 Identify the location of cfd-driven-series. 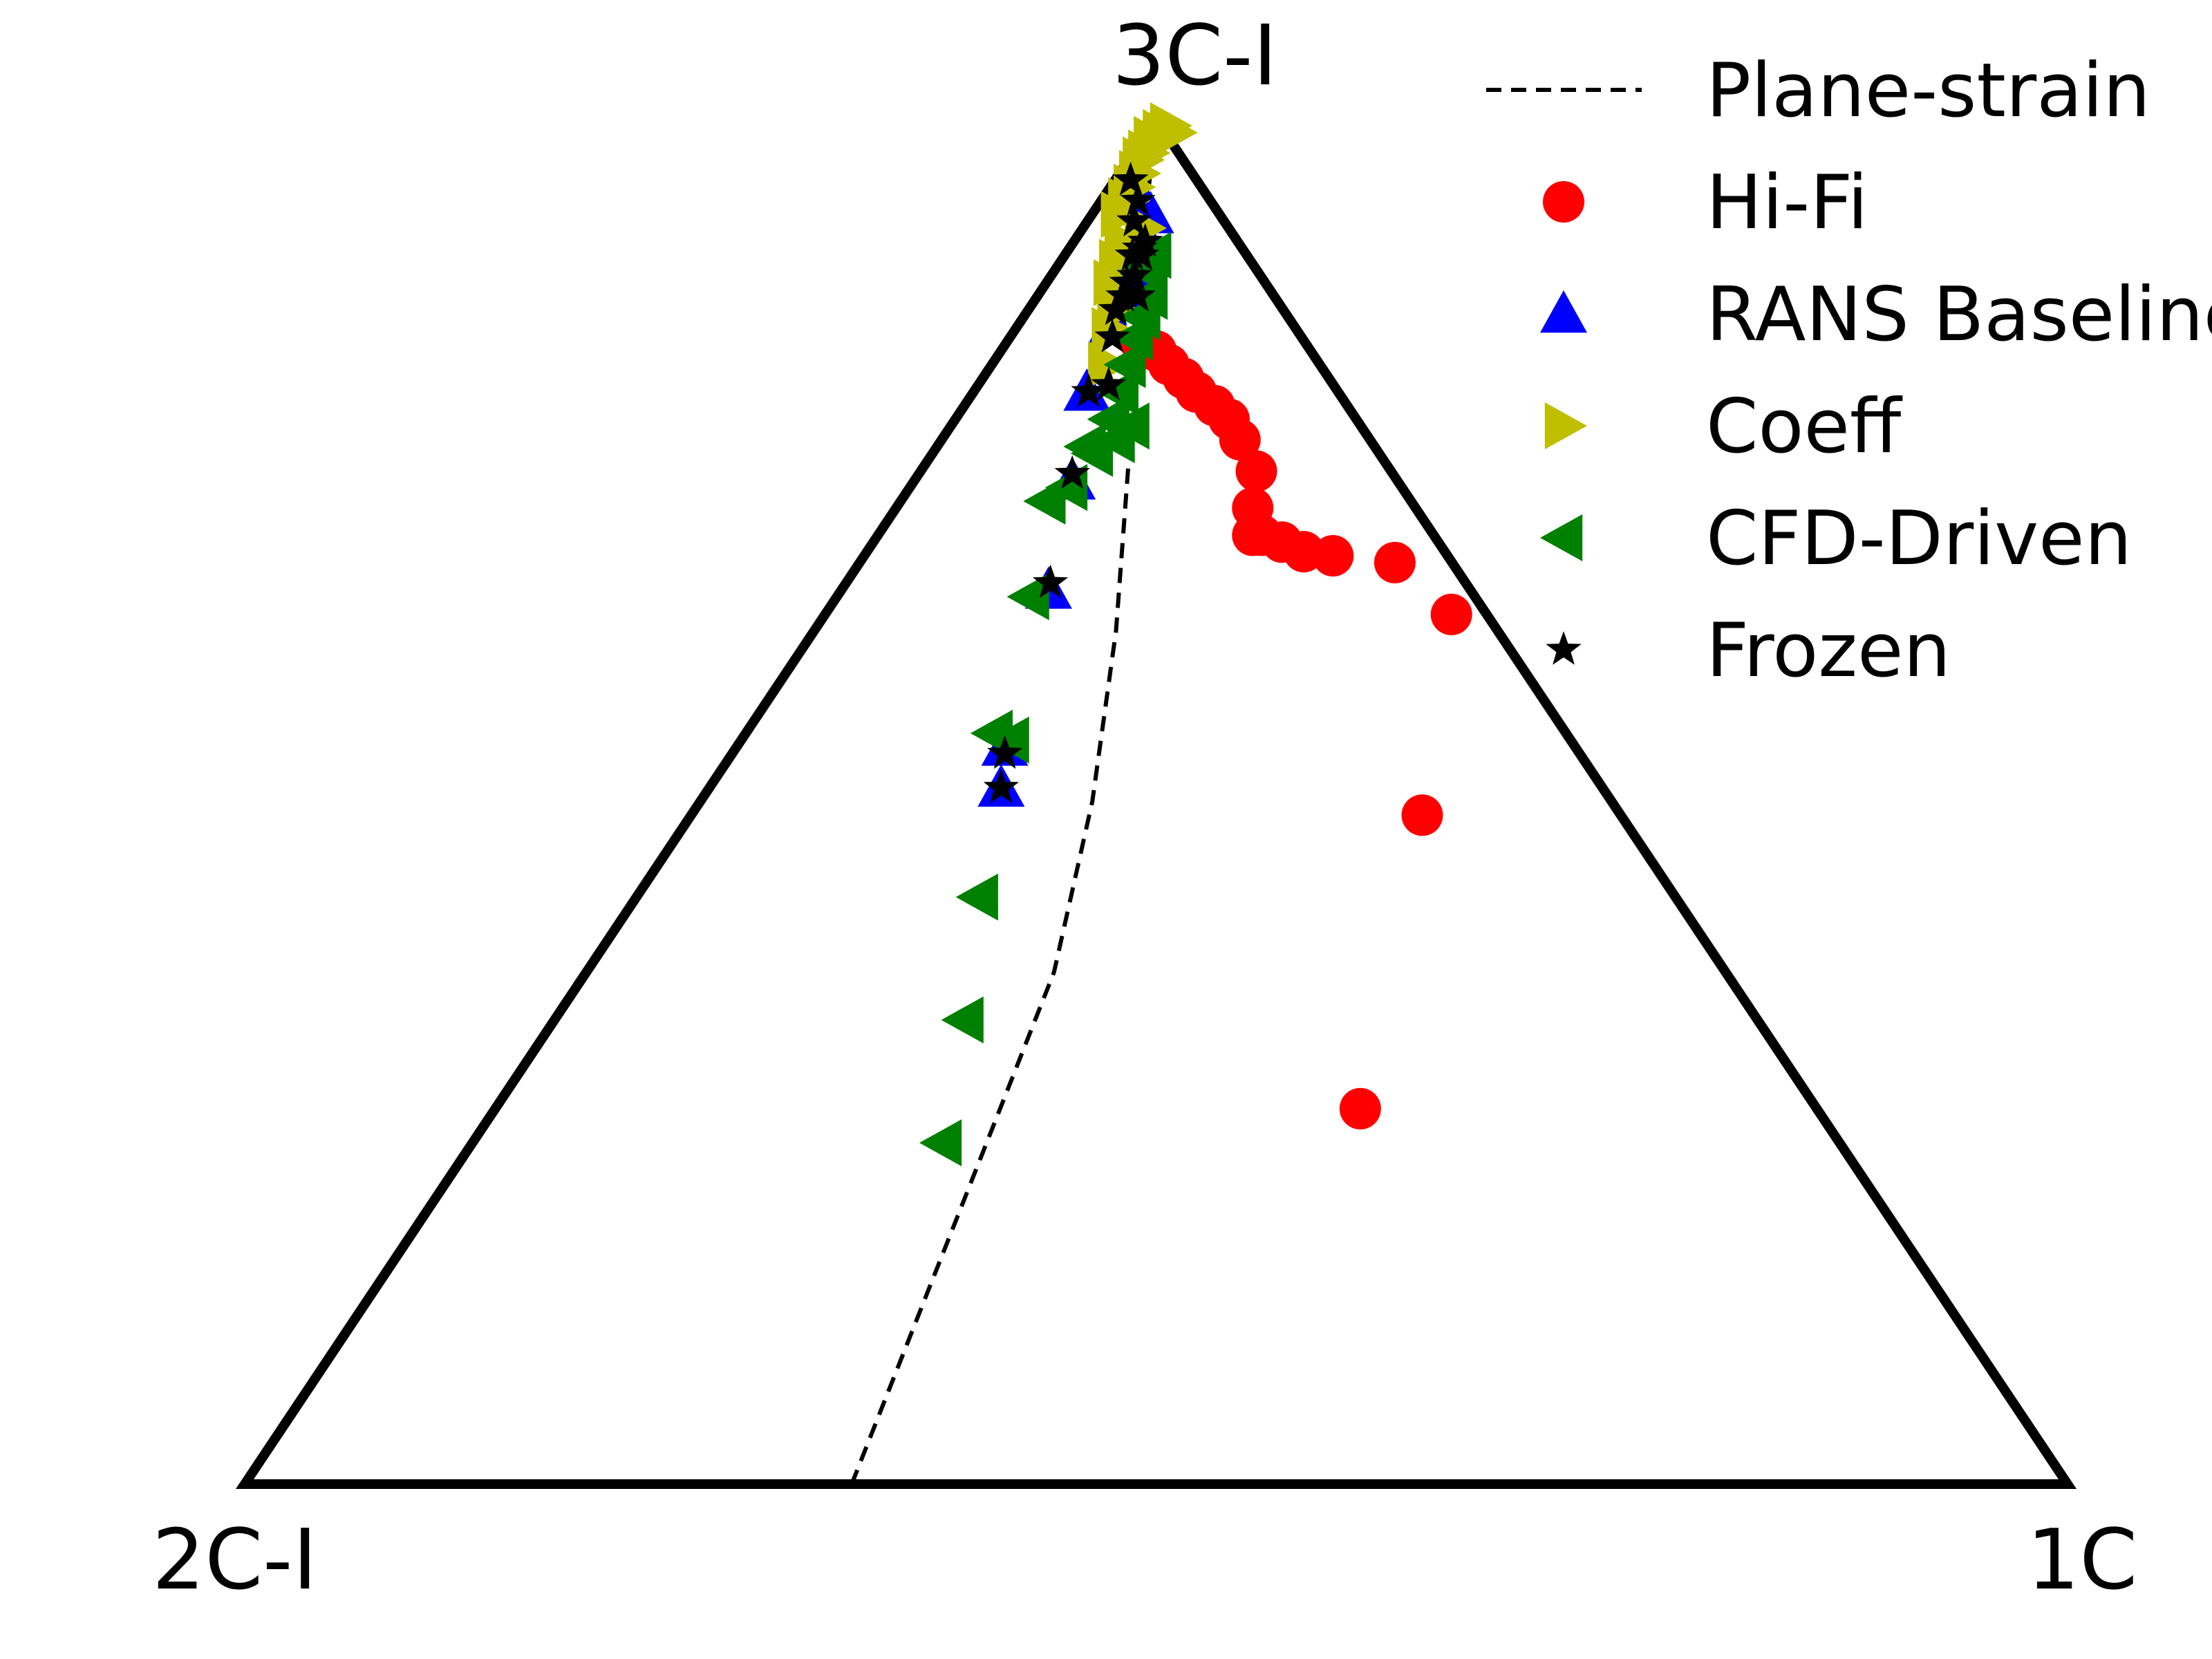
(1045, 699).